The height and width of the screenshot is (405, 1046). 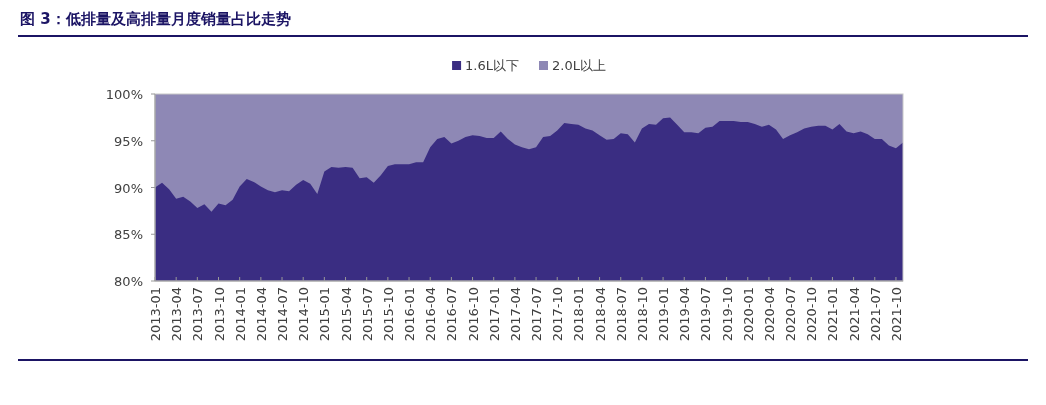 What do you see at coordinates (128, 235) in the screenshot?
I see `y-tick-label: 85%` at bounding box center [128, 235].